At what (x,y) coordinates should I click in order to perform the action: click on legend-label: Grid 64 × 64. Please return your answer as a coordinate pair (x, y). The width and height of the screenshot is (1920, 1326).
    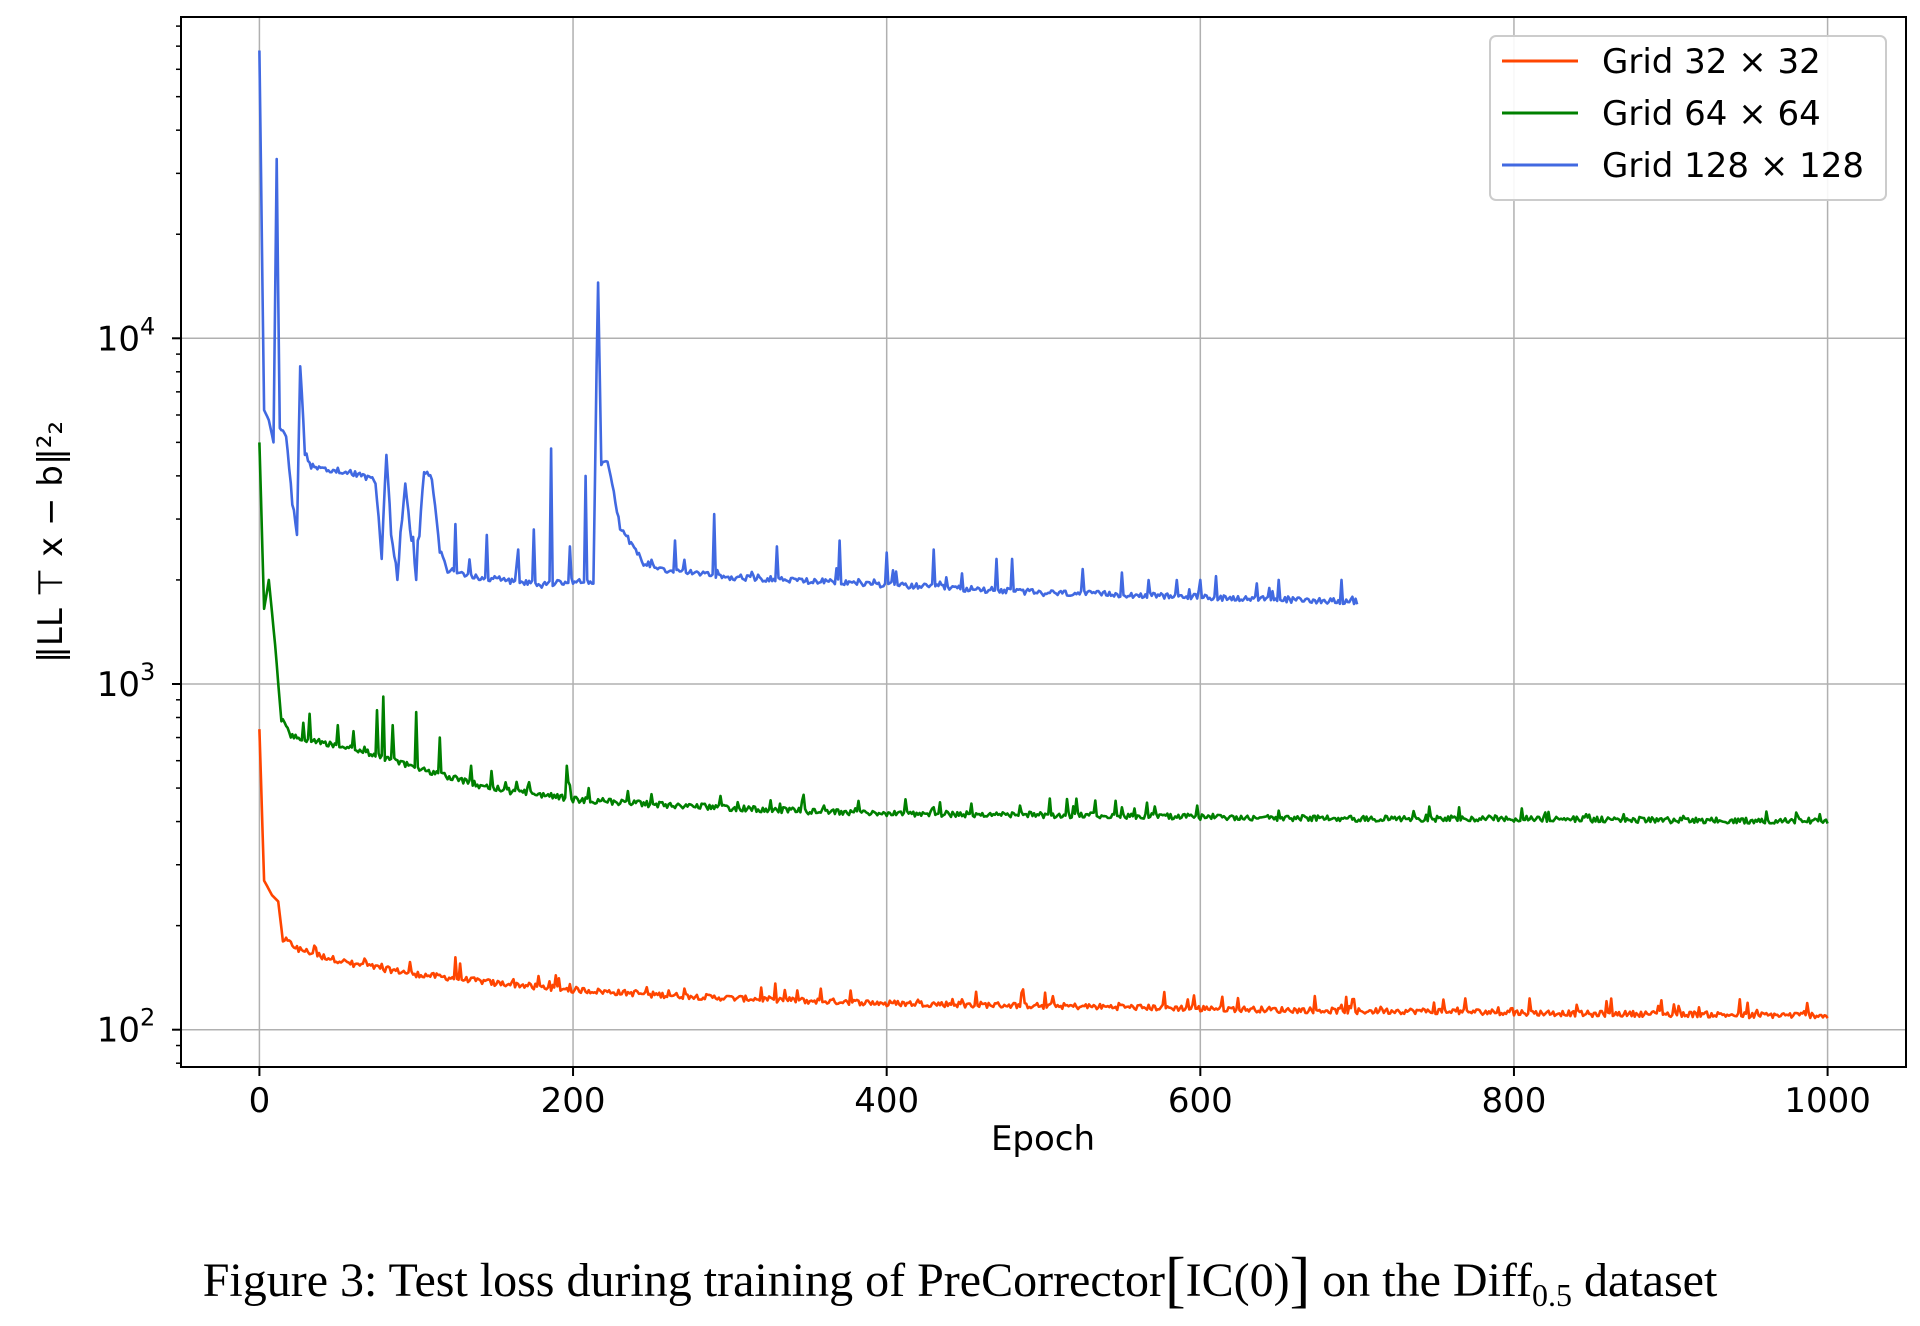
    Looking at the image, I should click on (1711, 114).